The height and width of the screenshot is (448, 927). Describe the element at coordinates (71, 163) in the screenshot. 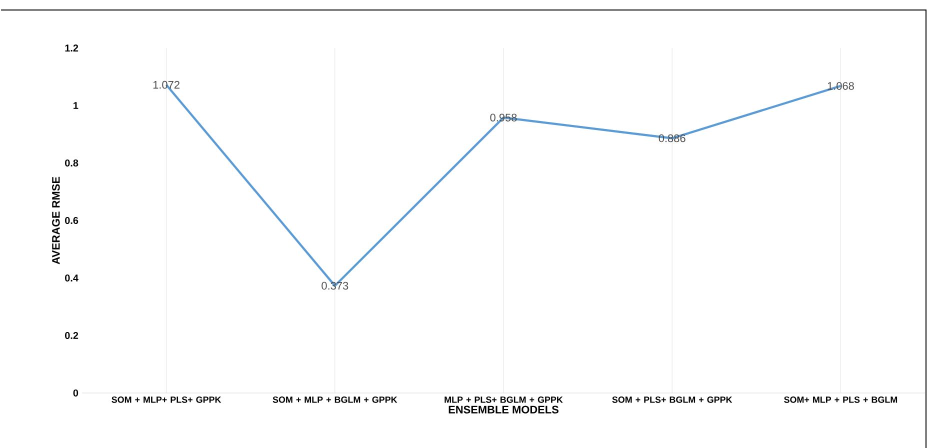

I see `y-tick-label: 0.8` at that location.